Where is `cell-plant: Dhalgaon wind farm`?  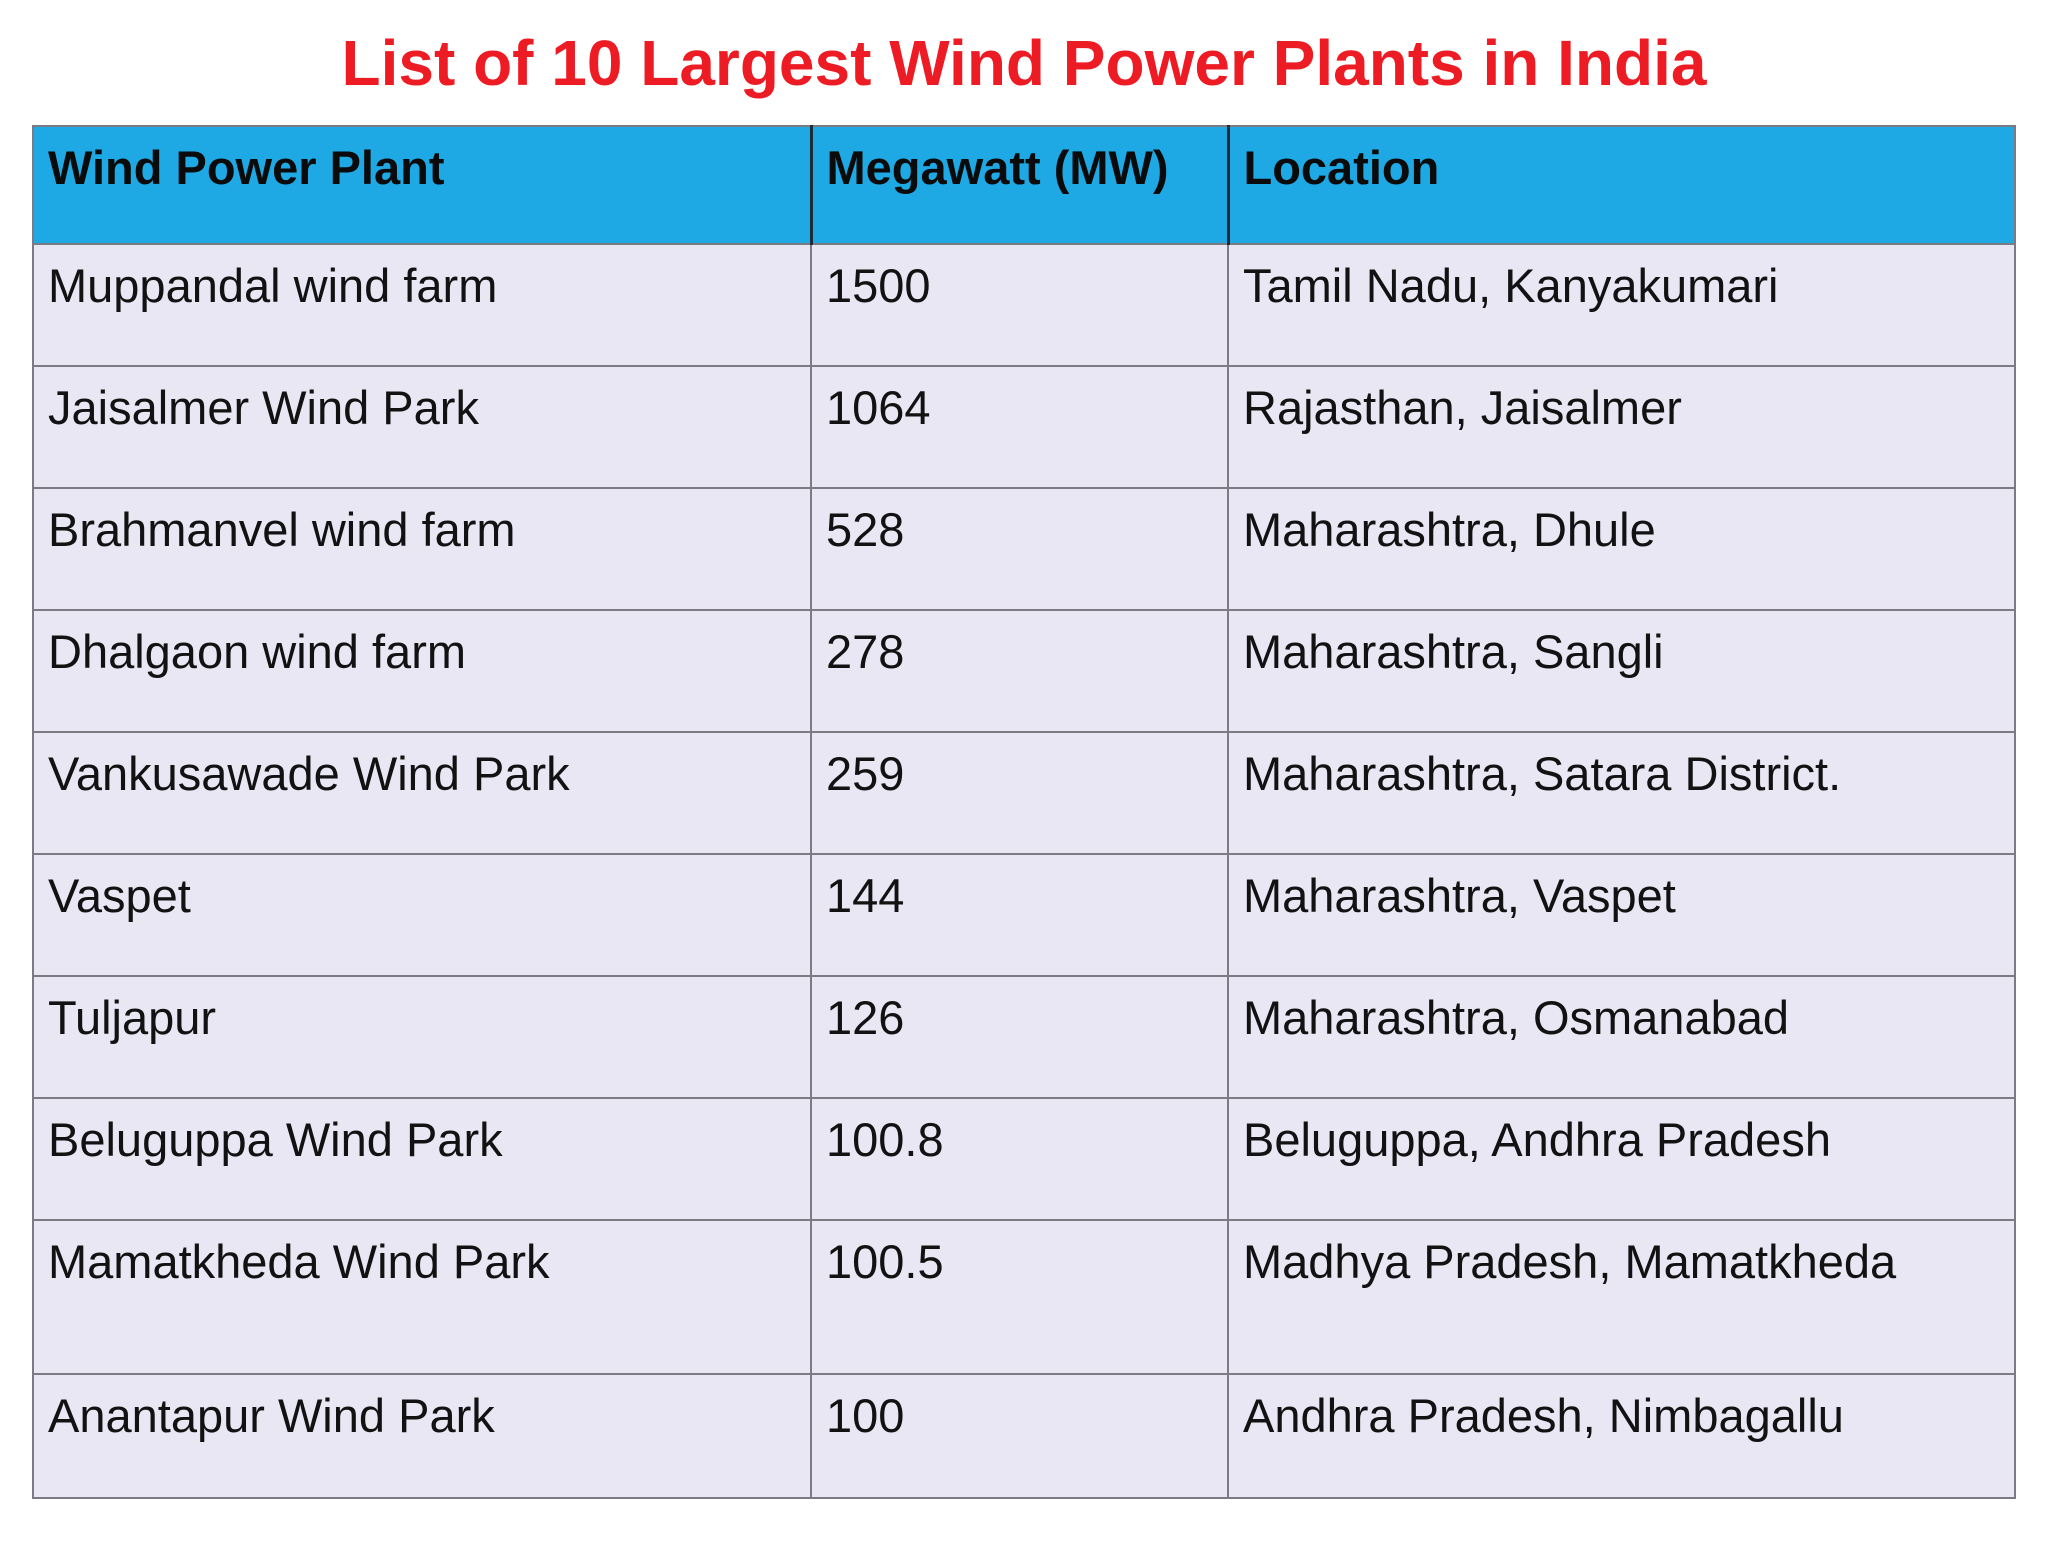 cell-plant: Dhalgaon wind farm is located at coordinates (422, 671).